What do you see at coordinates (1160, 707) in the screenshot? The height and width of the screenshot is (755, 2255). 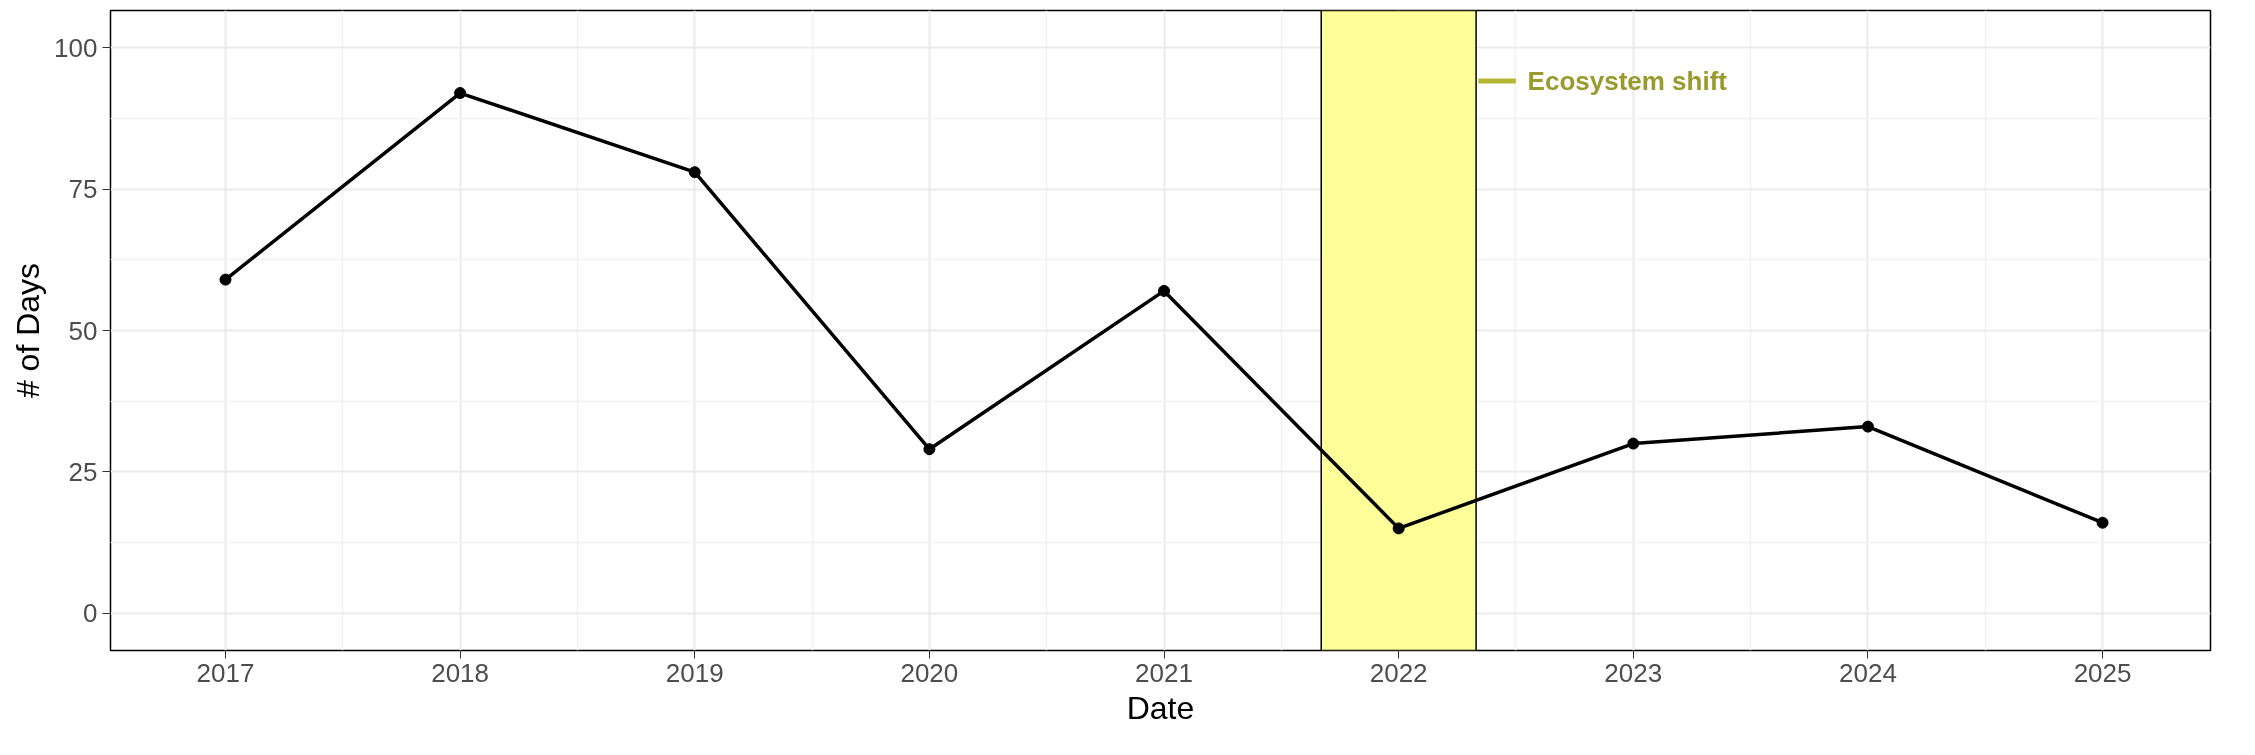 I see `x-axis-title: Date` at bounding box center [1160, 707].